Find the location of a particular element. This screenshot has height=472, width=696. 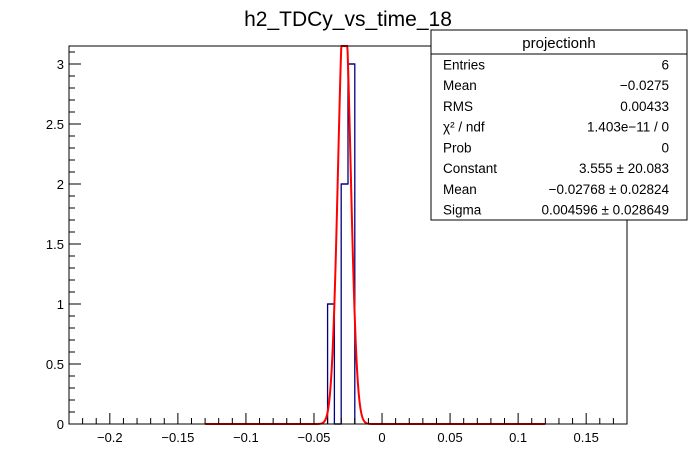

stats-row-label: Sigma is located at coordinates (462, 210).